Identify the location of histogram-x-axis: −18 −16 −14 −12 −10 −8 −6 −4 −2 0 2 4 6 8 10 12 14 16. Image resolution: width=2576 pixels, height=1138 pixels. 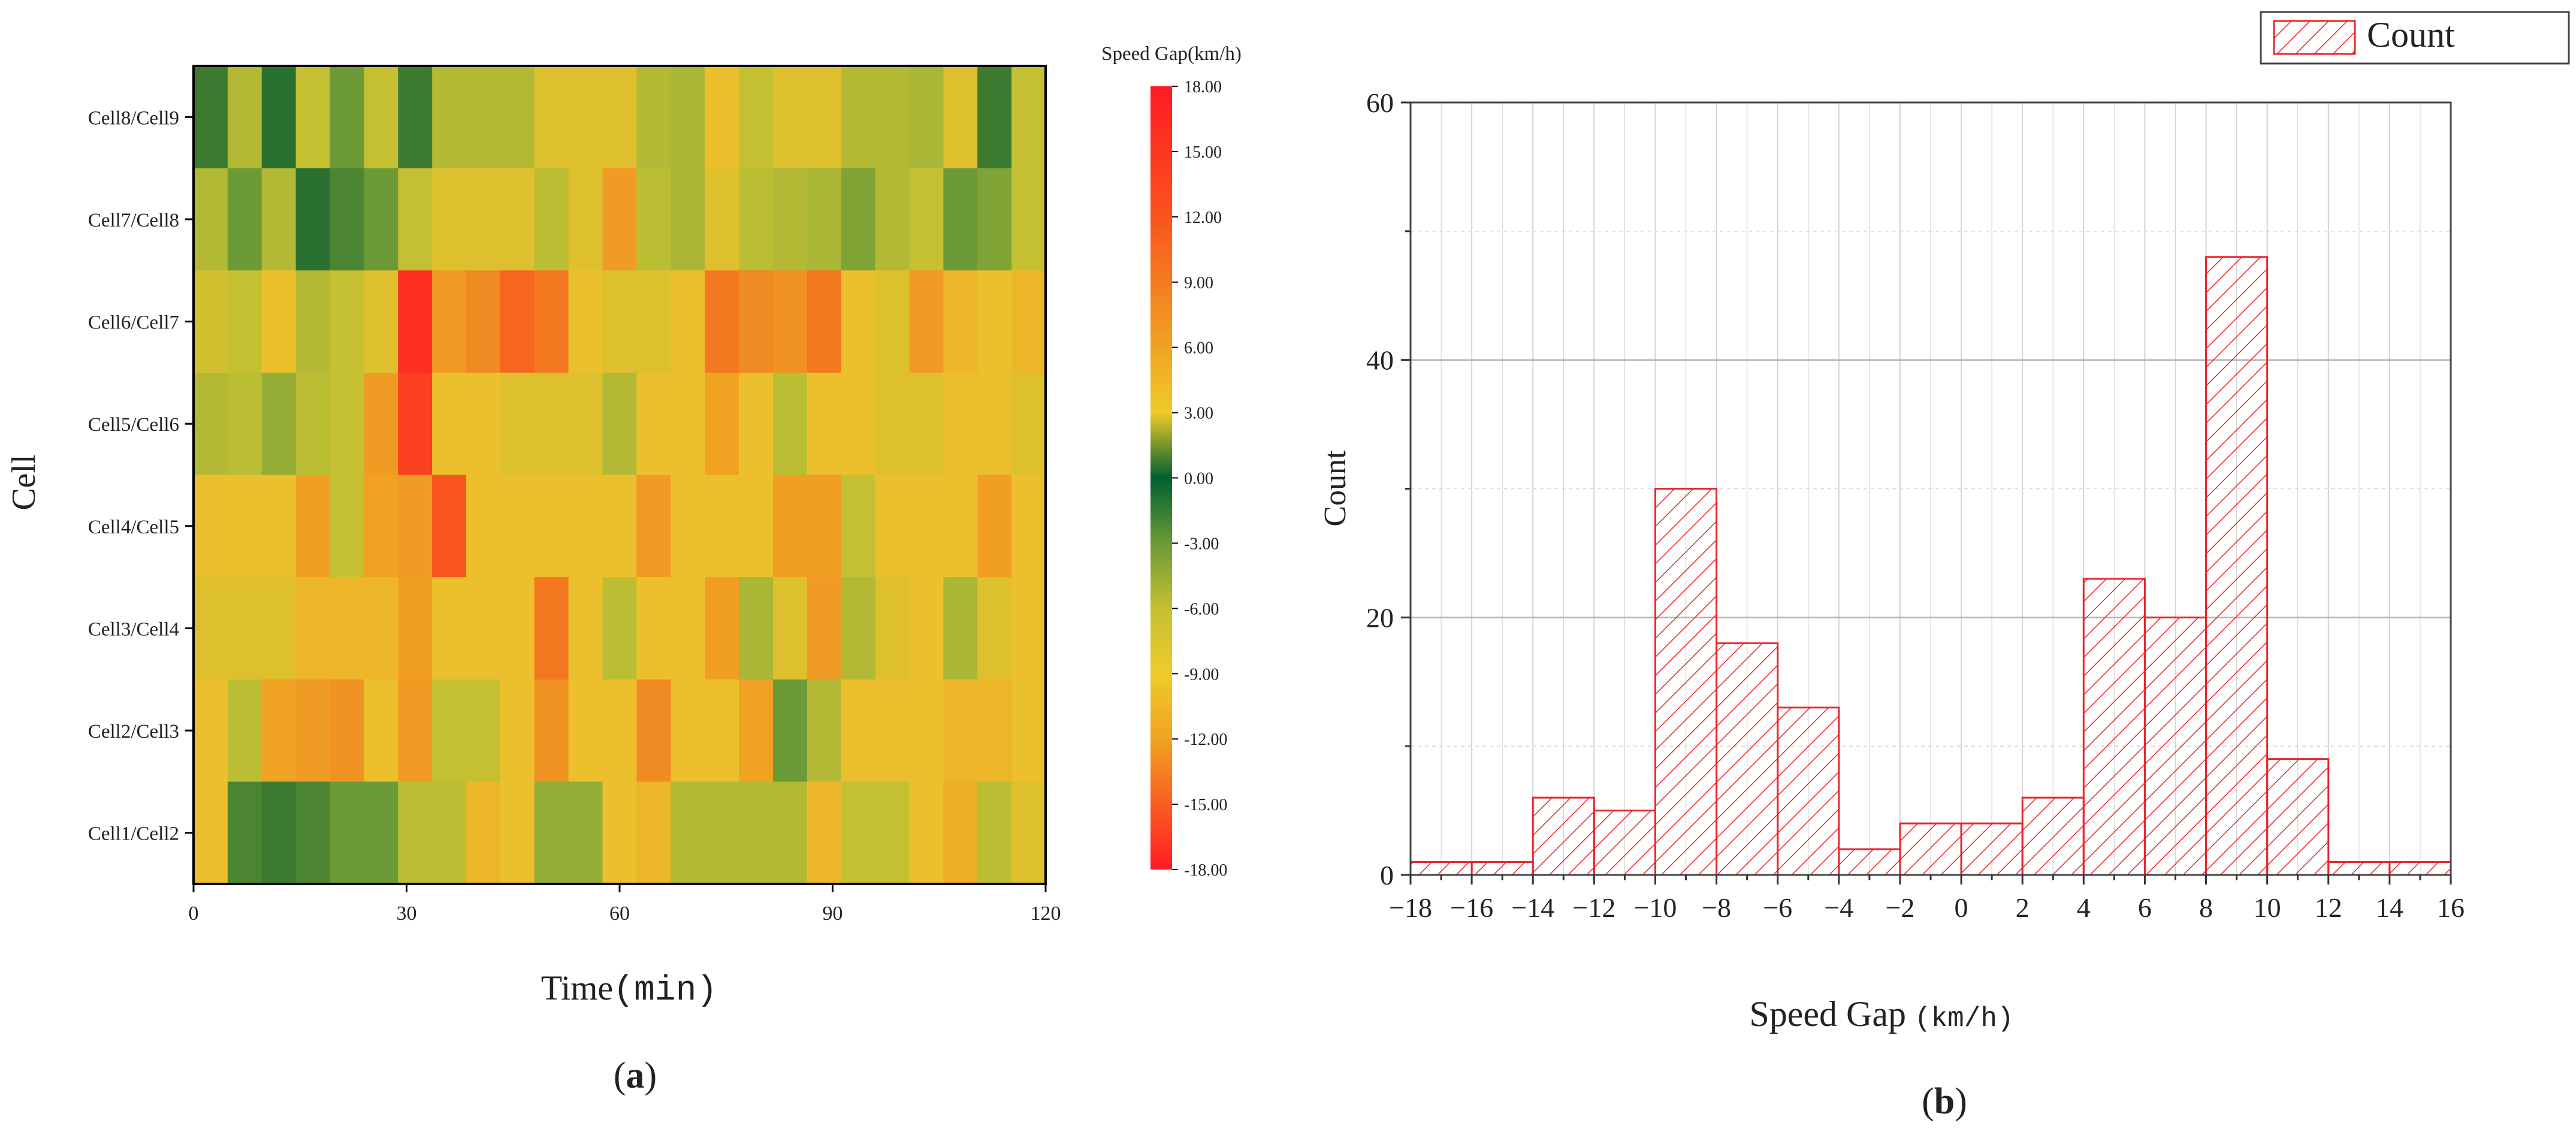
(1927, 899).